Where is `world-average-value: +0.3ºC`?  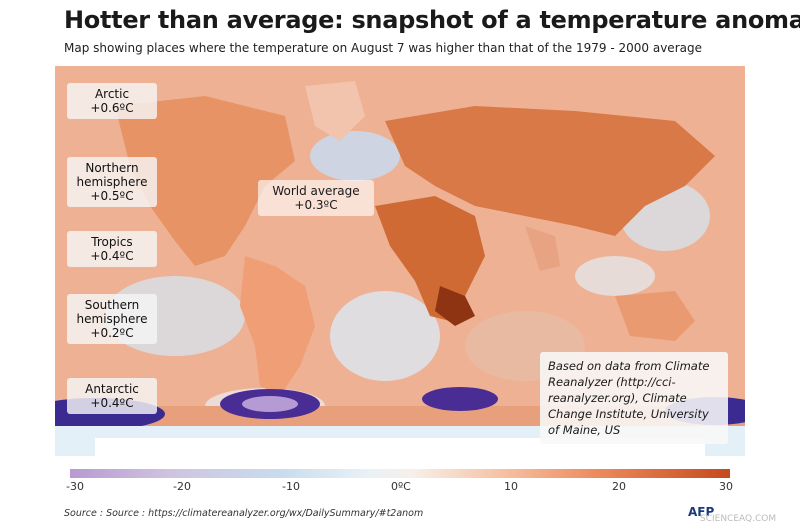
world-average-value: +0.3ºC is located at coordinates (316, 205).